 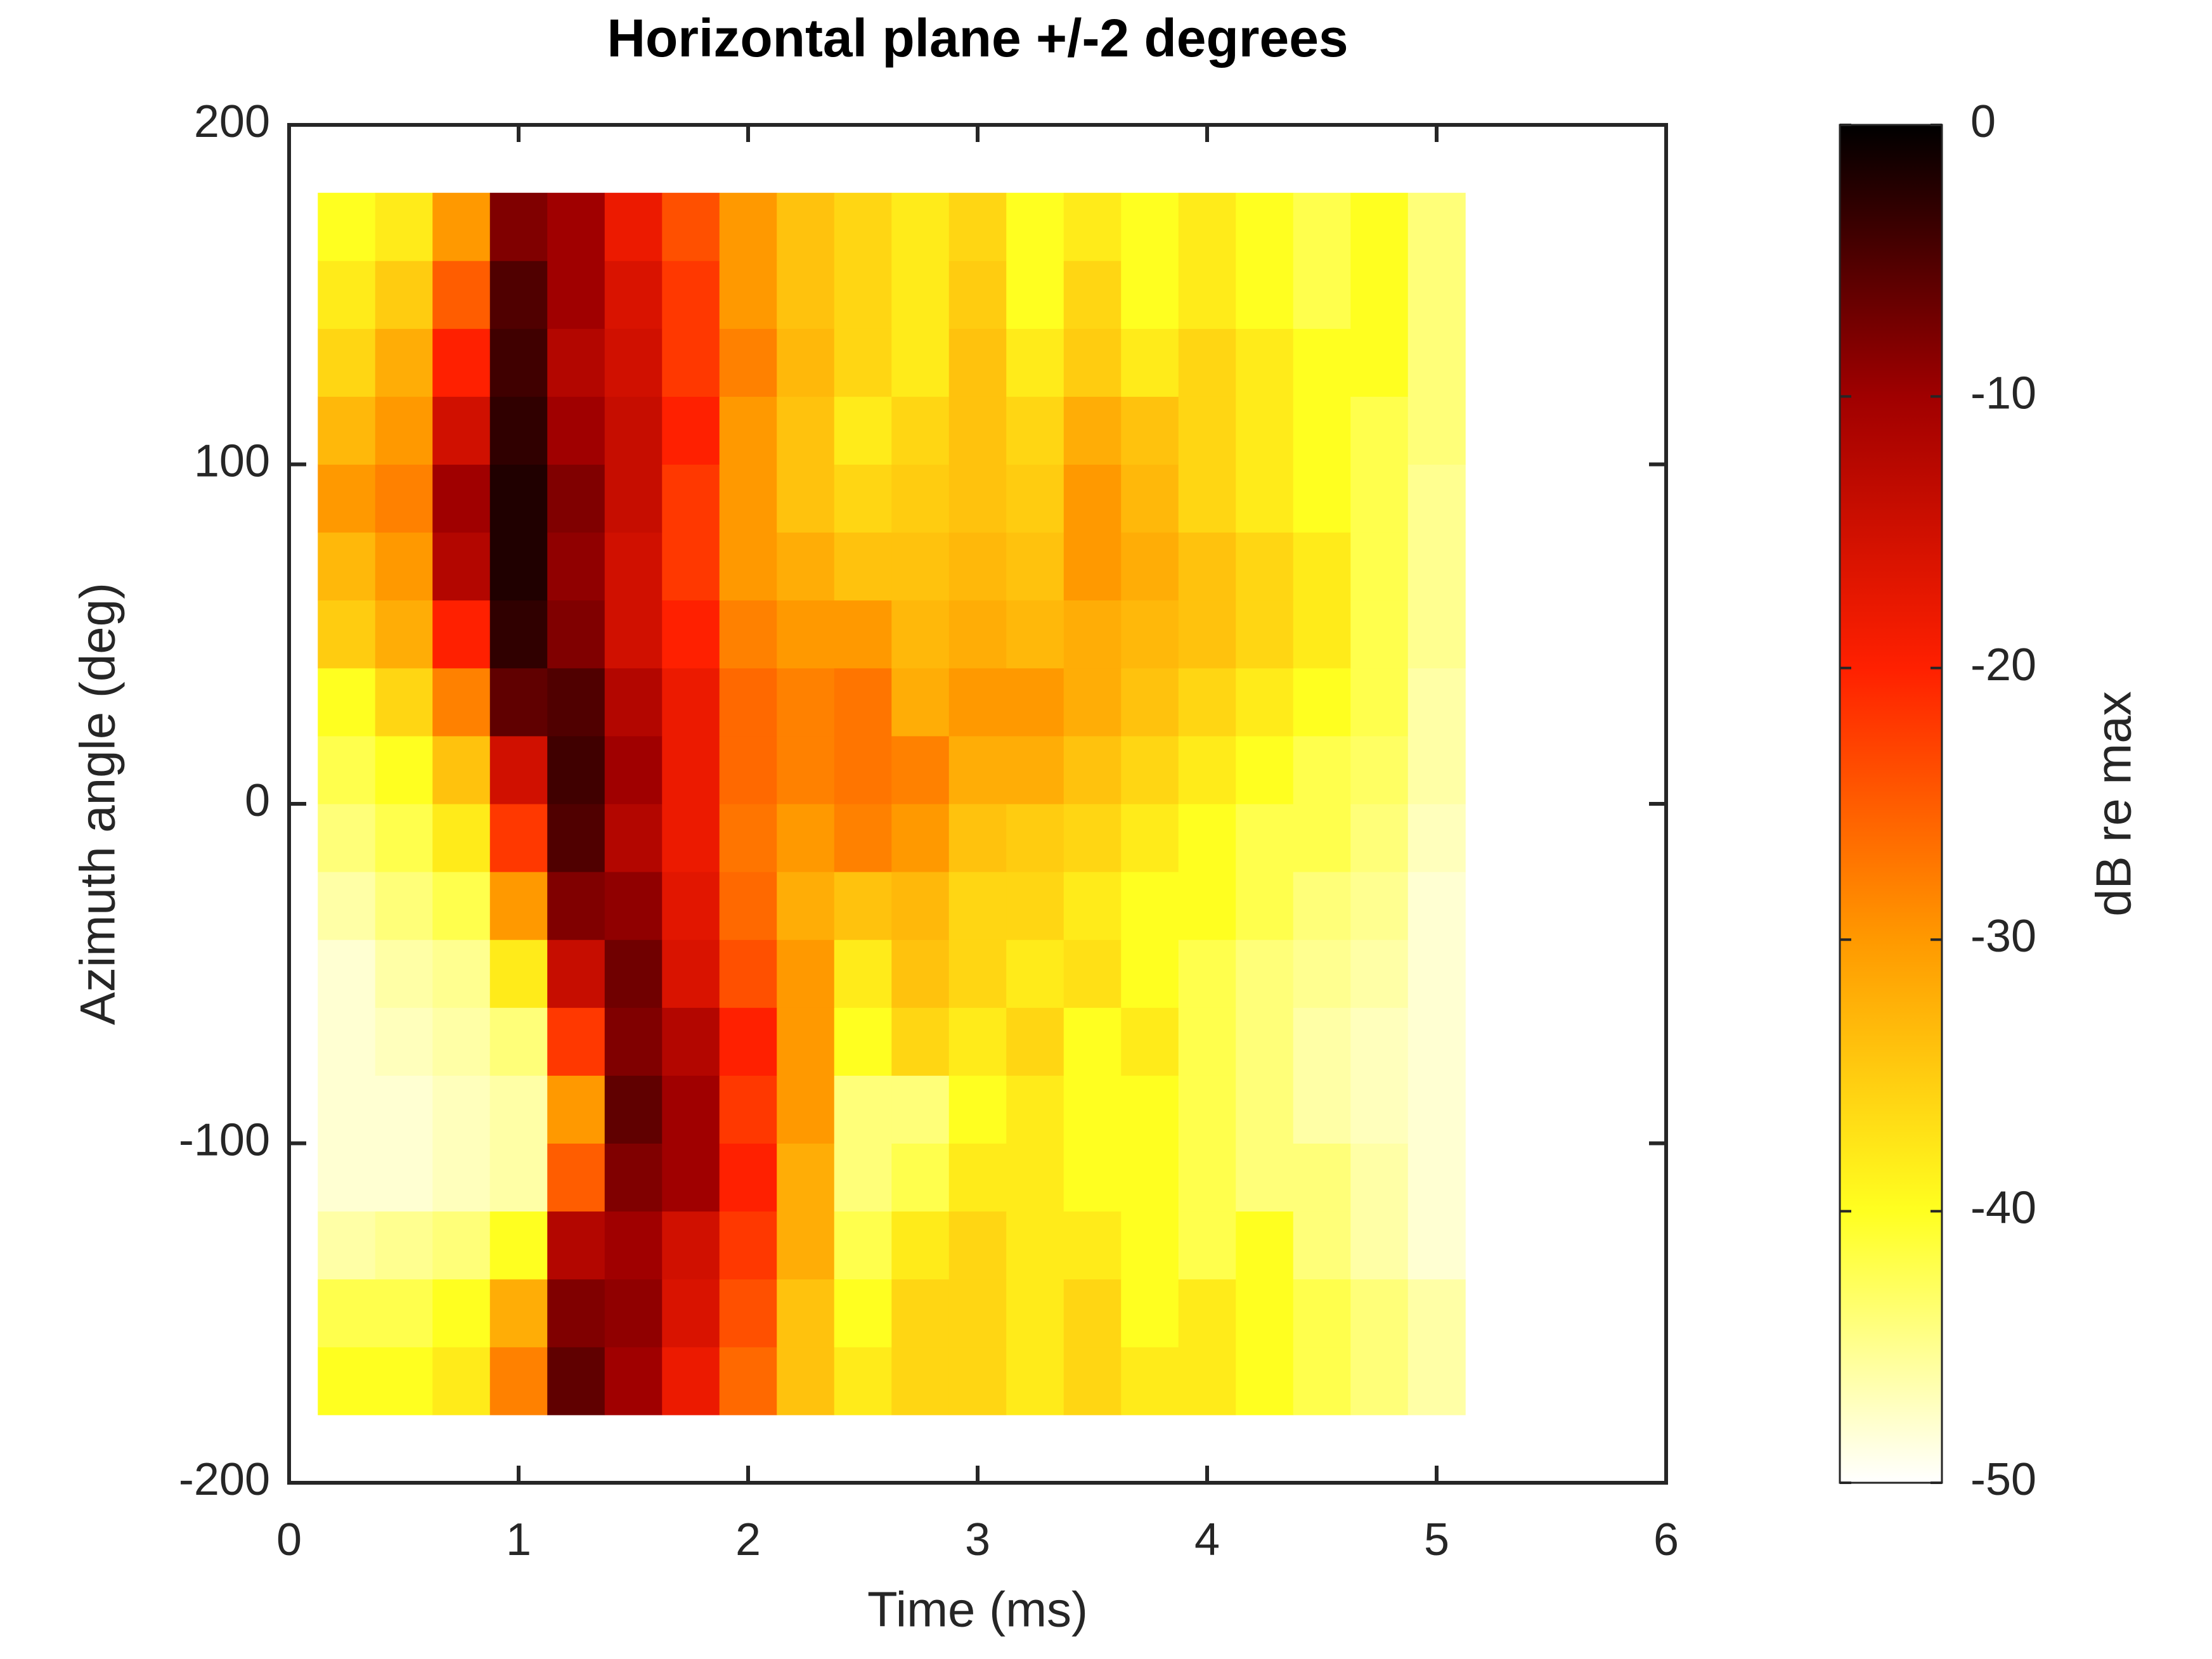 What do you see at coordinates (289, 1539) in the screenshot?
I see `x-tick-label: 0` at bounding box center [289, 1539].